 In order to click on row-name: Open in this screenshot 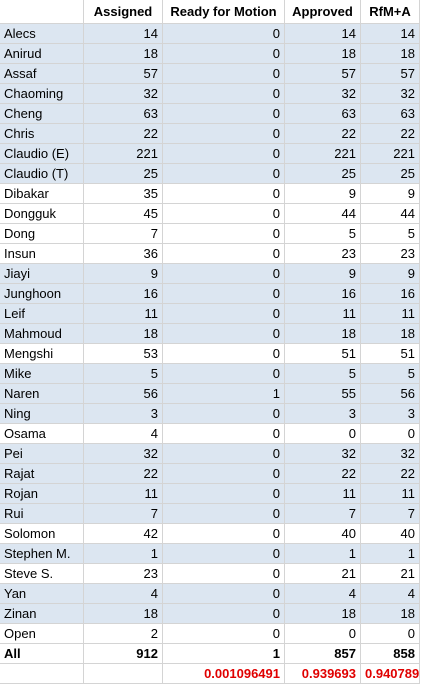, I will do `click(42, 634)`.